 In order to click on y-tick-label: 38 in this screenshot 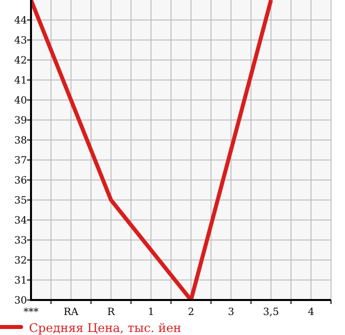, I will do `click(20, 141)`.